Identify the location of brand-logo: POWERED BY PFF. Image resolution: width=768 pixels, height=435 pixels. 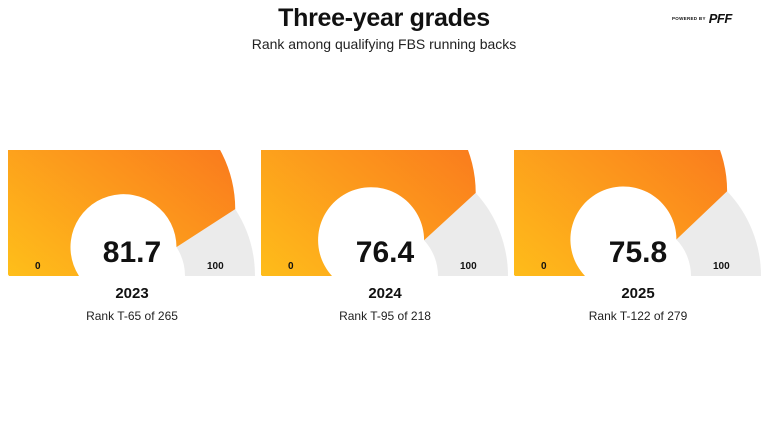
(702, 18).